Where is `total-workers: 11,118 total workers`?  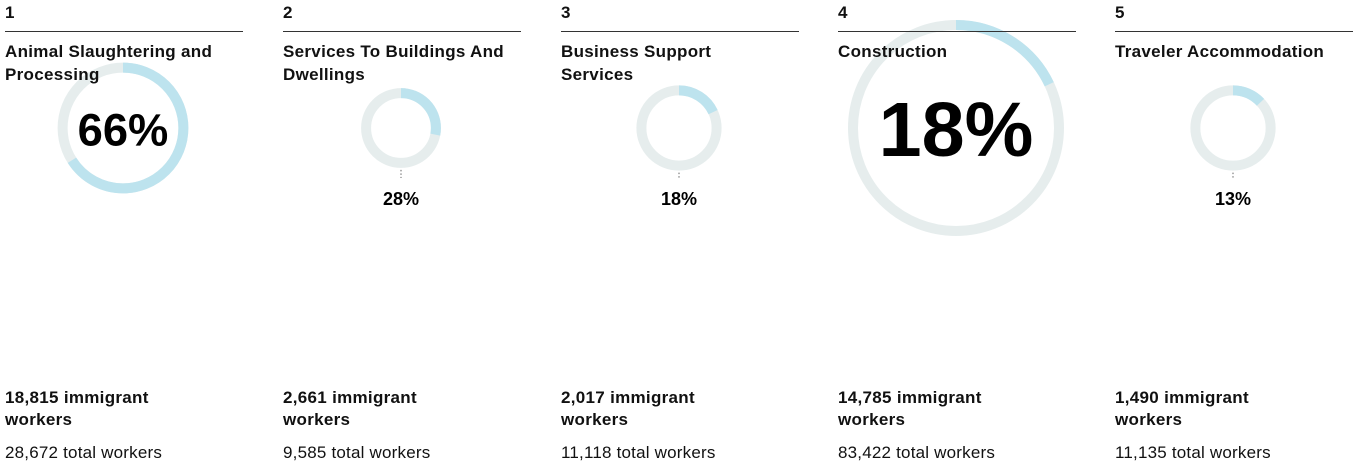
total-workers: 11,118 total workers is located at coordinates (638, 452).